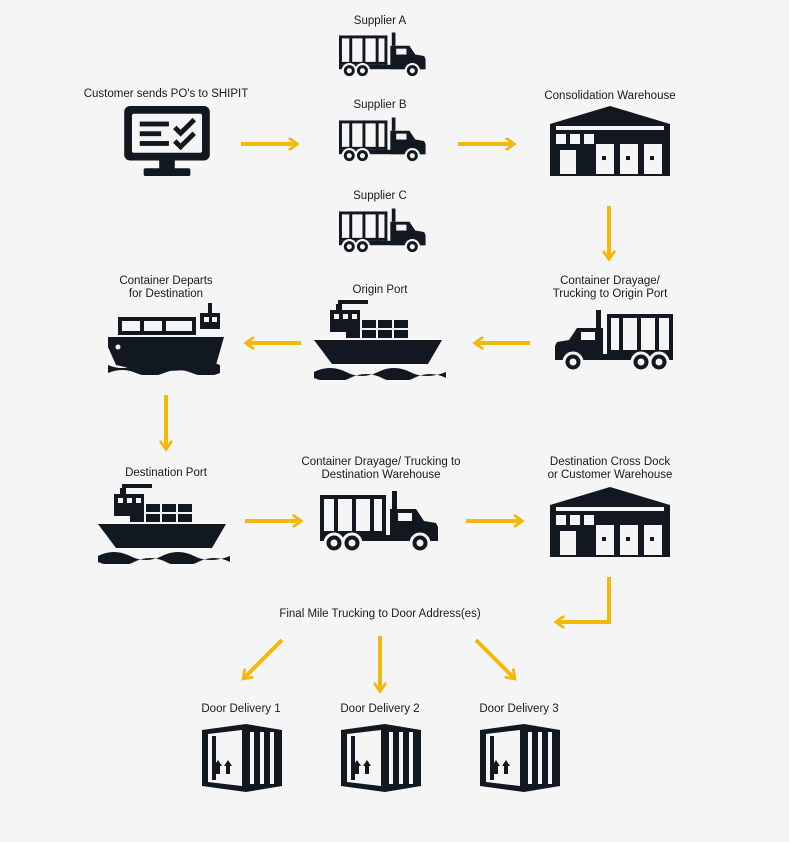 The height and width of the screenshot is (842, 789). What do you see at coordinates (380, 709) in the screenshot?
I see `label-door-delivery-2: Door Delivery 2` at bounding box center [380, 709].